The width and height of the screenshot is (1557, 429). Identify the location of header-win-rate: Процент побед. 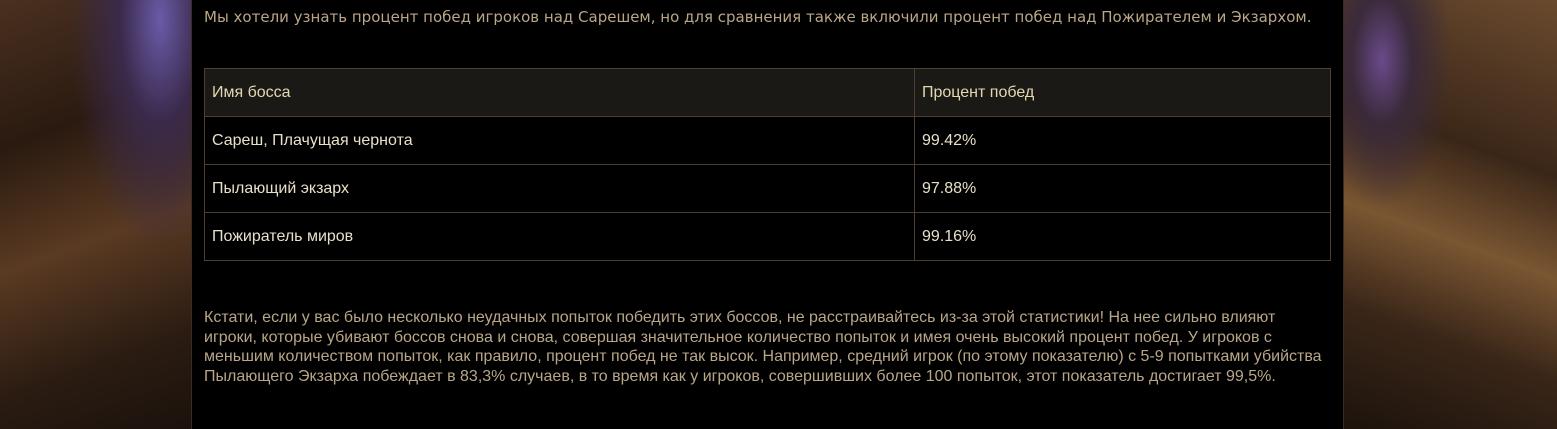
(1122, 92).